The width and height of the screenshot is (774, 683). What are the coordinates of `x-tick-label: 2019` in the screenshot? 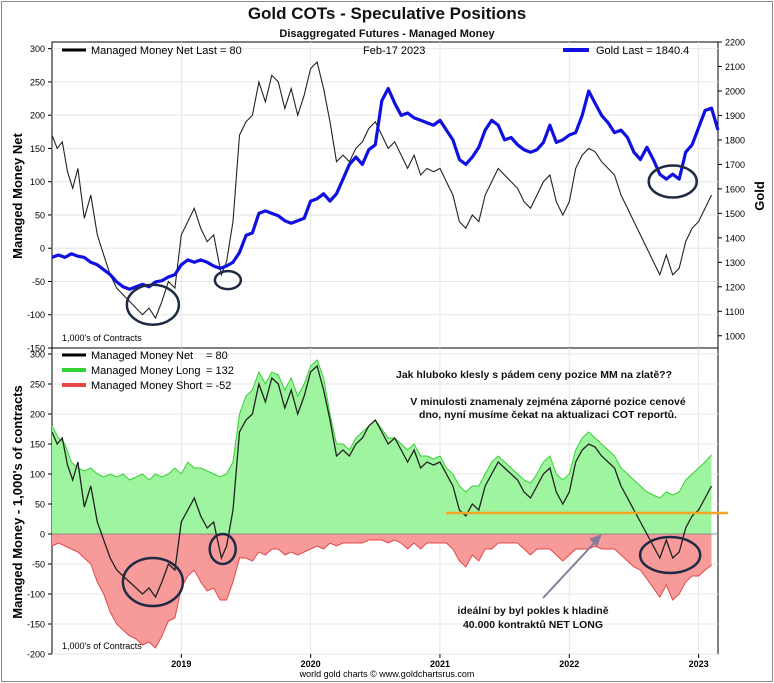 It's located at (181, 664).